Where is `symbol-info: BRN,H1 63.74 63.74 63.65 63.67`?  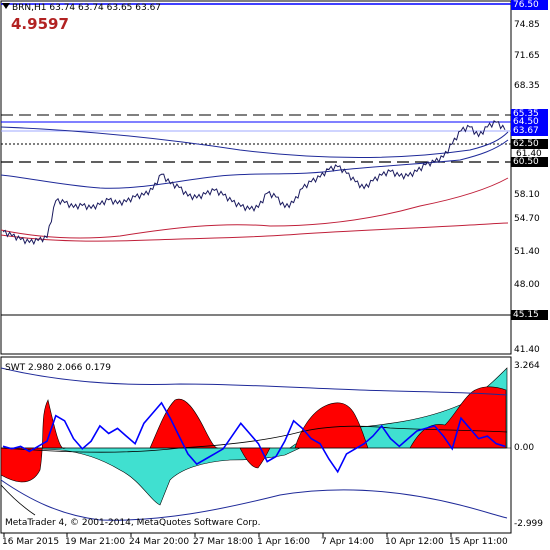 symbol-info: BRN,H1 63.74 63.74 63.65 63.67 is located at coordinates (87, 8).